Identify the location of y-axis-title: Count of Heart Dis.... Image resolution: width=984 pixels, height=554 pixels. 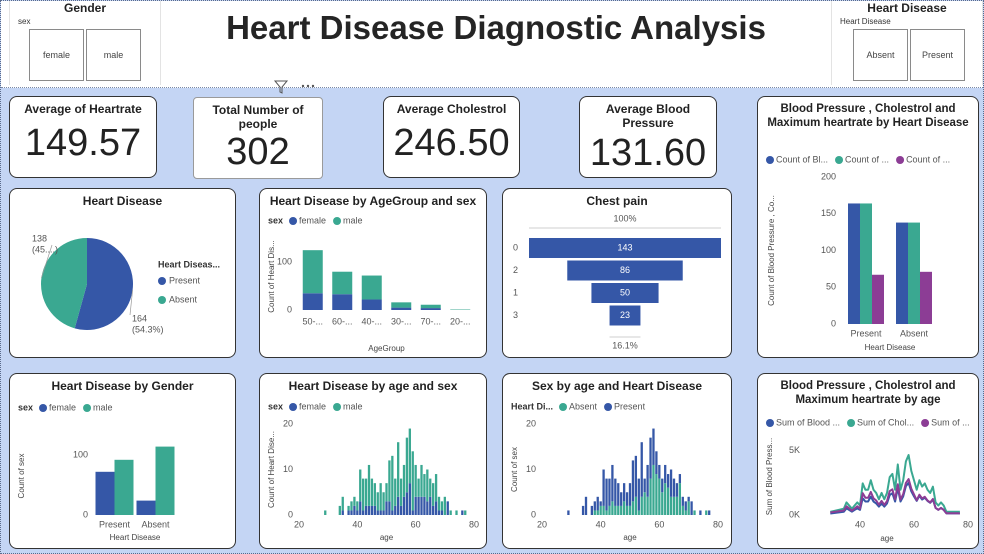
(271, 276).